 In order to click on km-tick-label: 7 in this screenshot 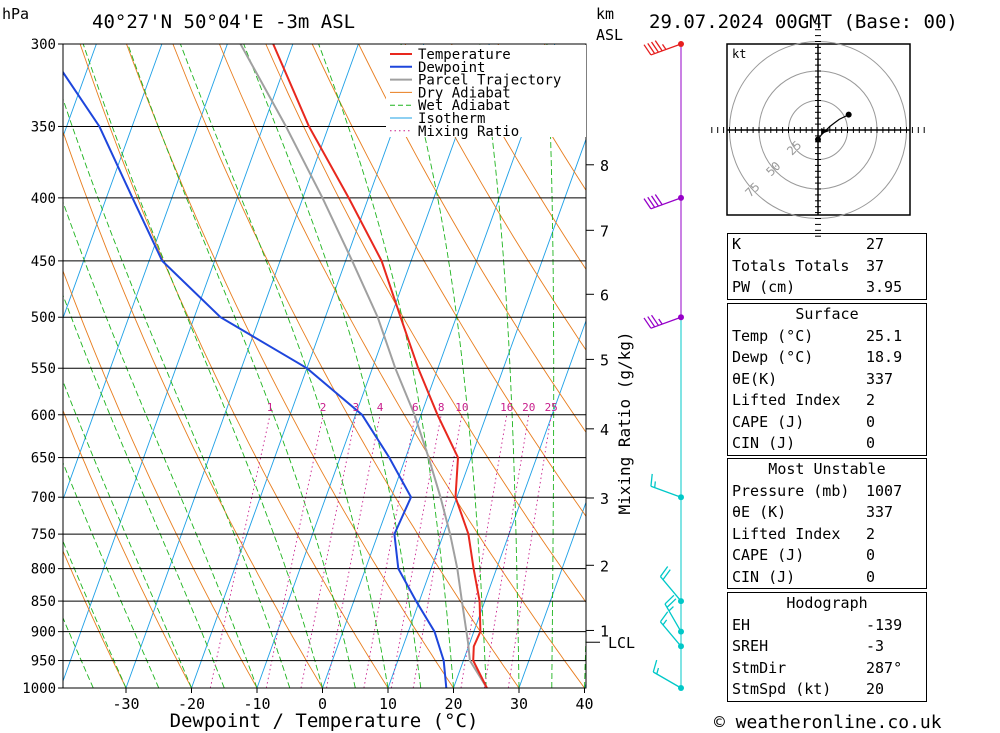, I will do `click(604, 231)`.